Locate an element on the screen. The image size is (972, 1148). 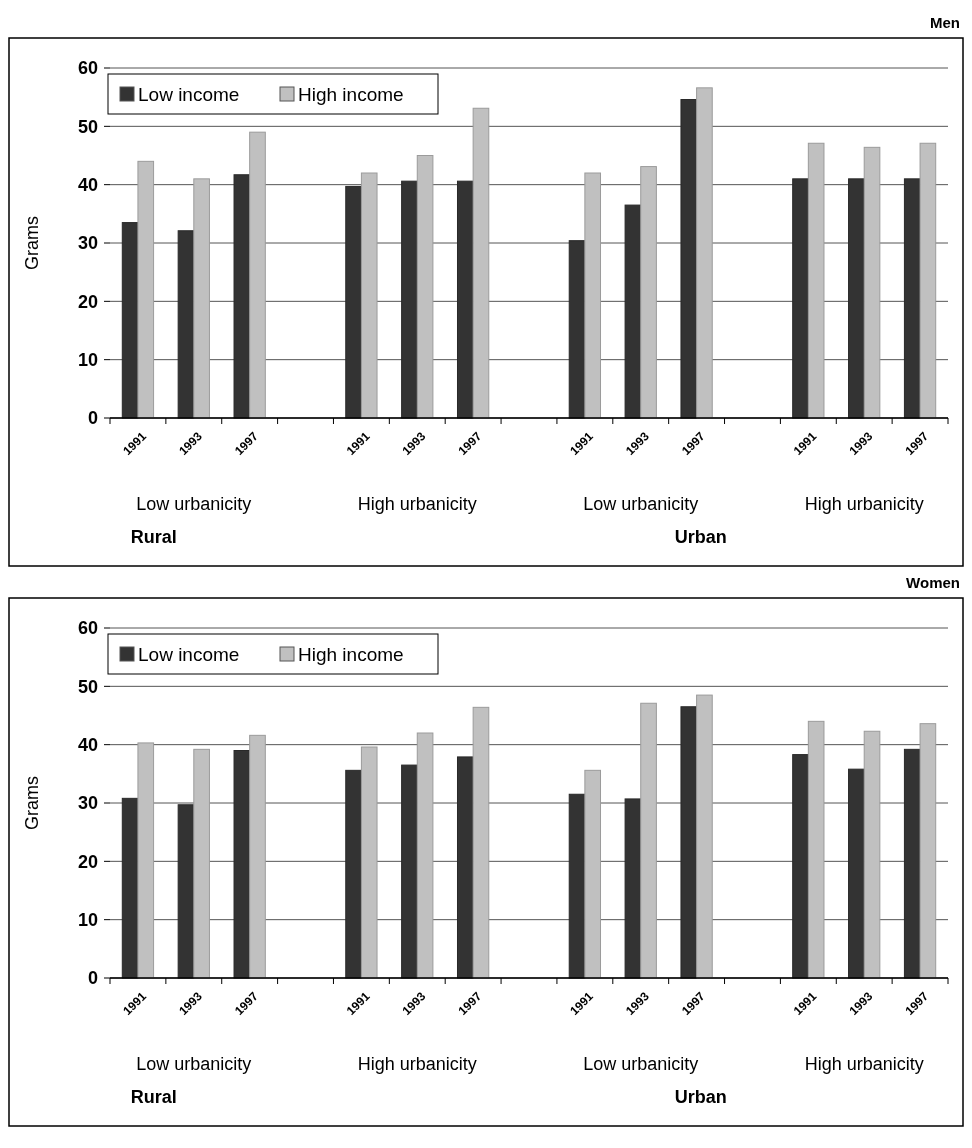
chart-title: Men is located at coordinates (945, 22).